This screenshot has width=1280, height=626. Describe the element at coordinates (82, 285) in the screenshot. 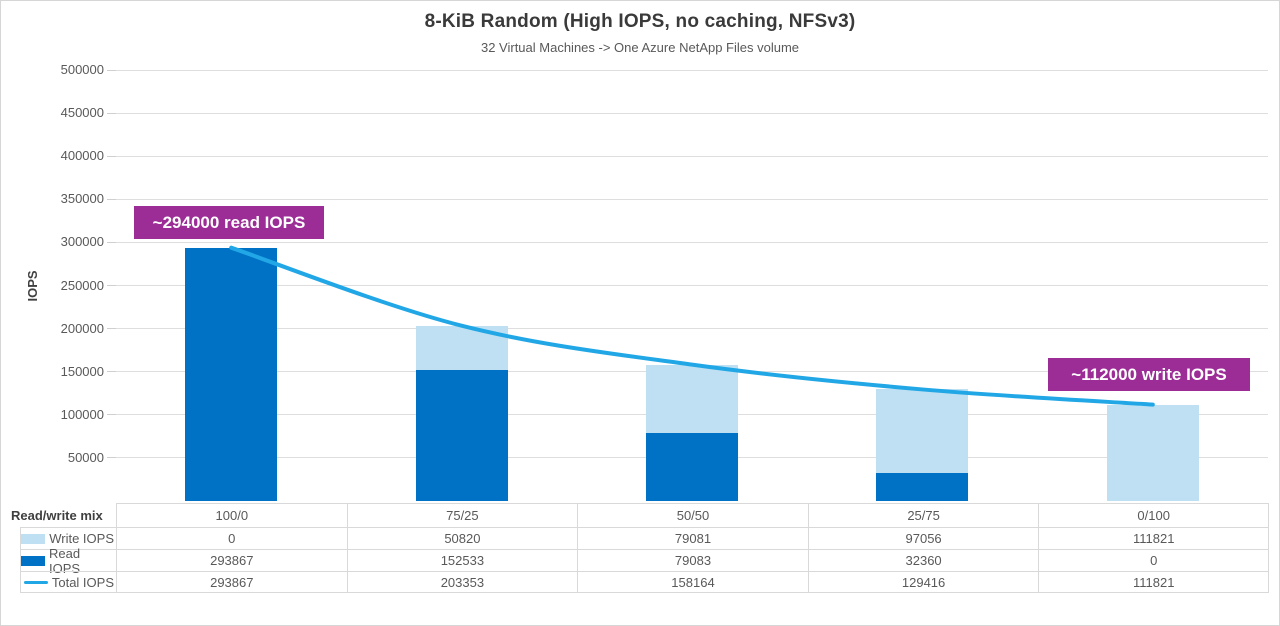

I see `y-tick-label: 250000` at that location.